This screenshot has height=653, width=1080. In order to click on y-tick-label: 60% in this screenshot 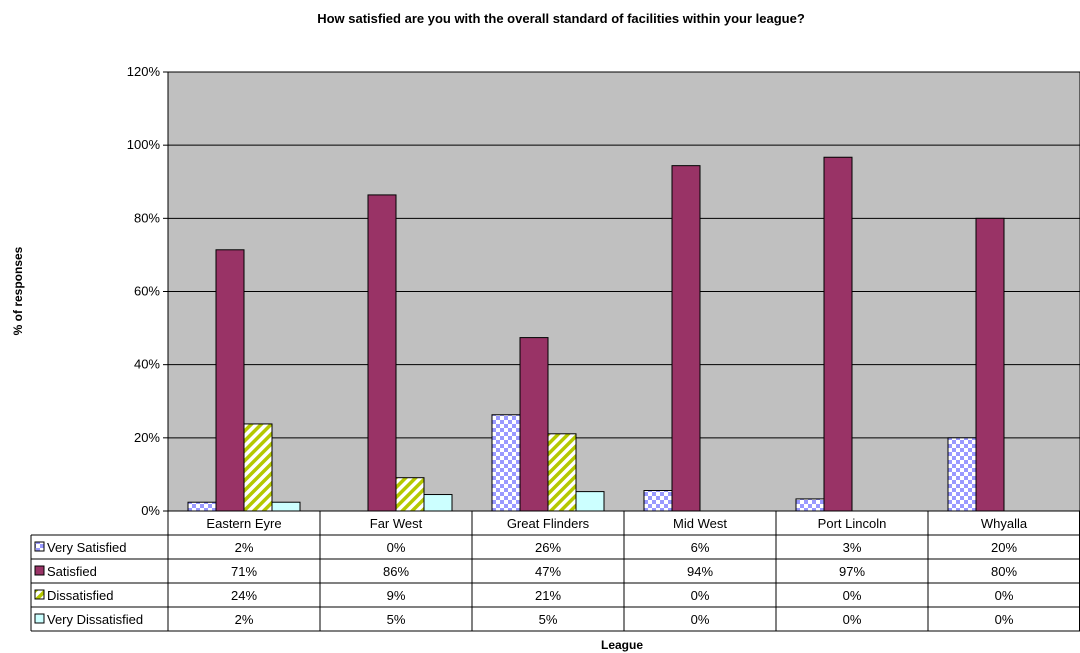, I will do `click(147, 291)`.